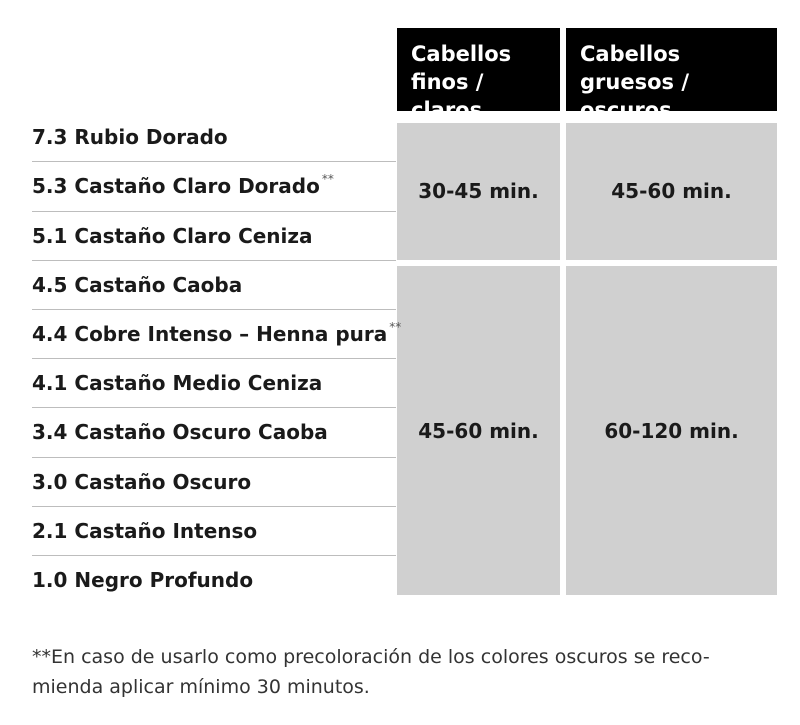 The height and width of the screenshot is (725, 800). I want to click on time-cell-group2-fine: 45-60 min., so click(478, 430).